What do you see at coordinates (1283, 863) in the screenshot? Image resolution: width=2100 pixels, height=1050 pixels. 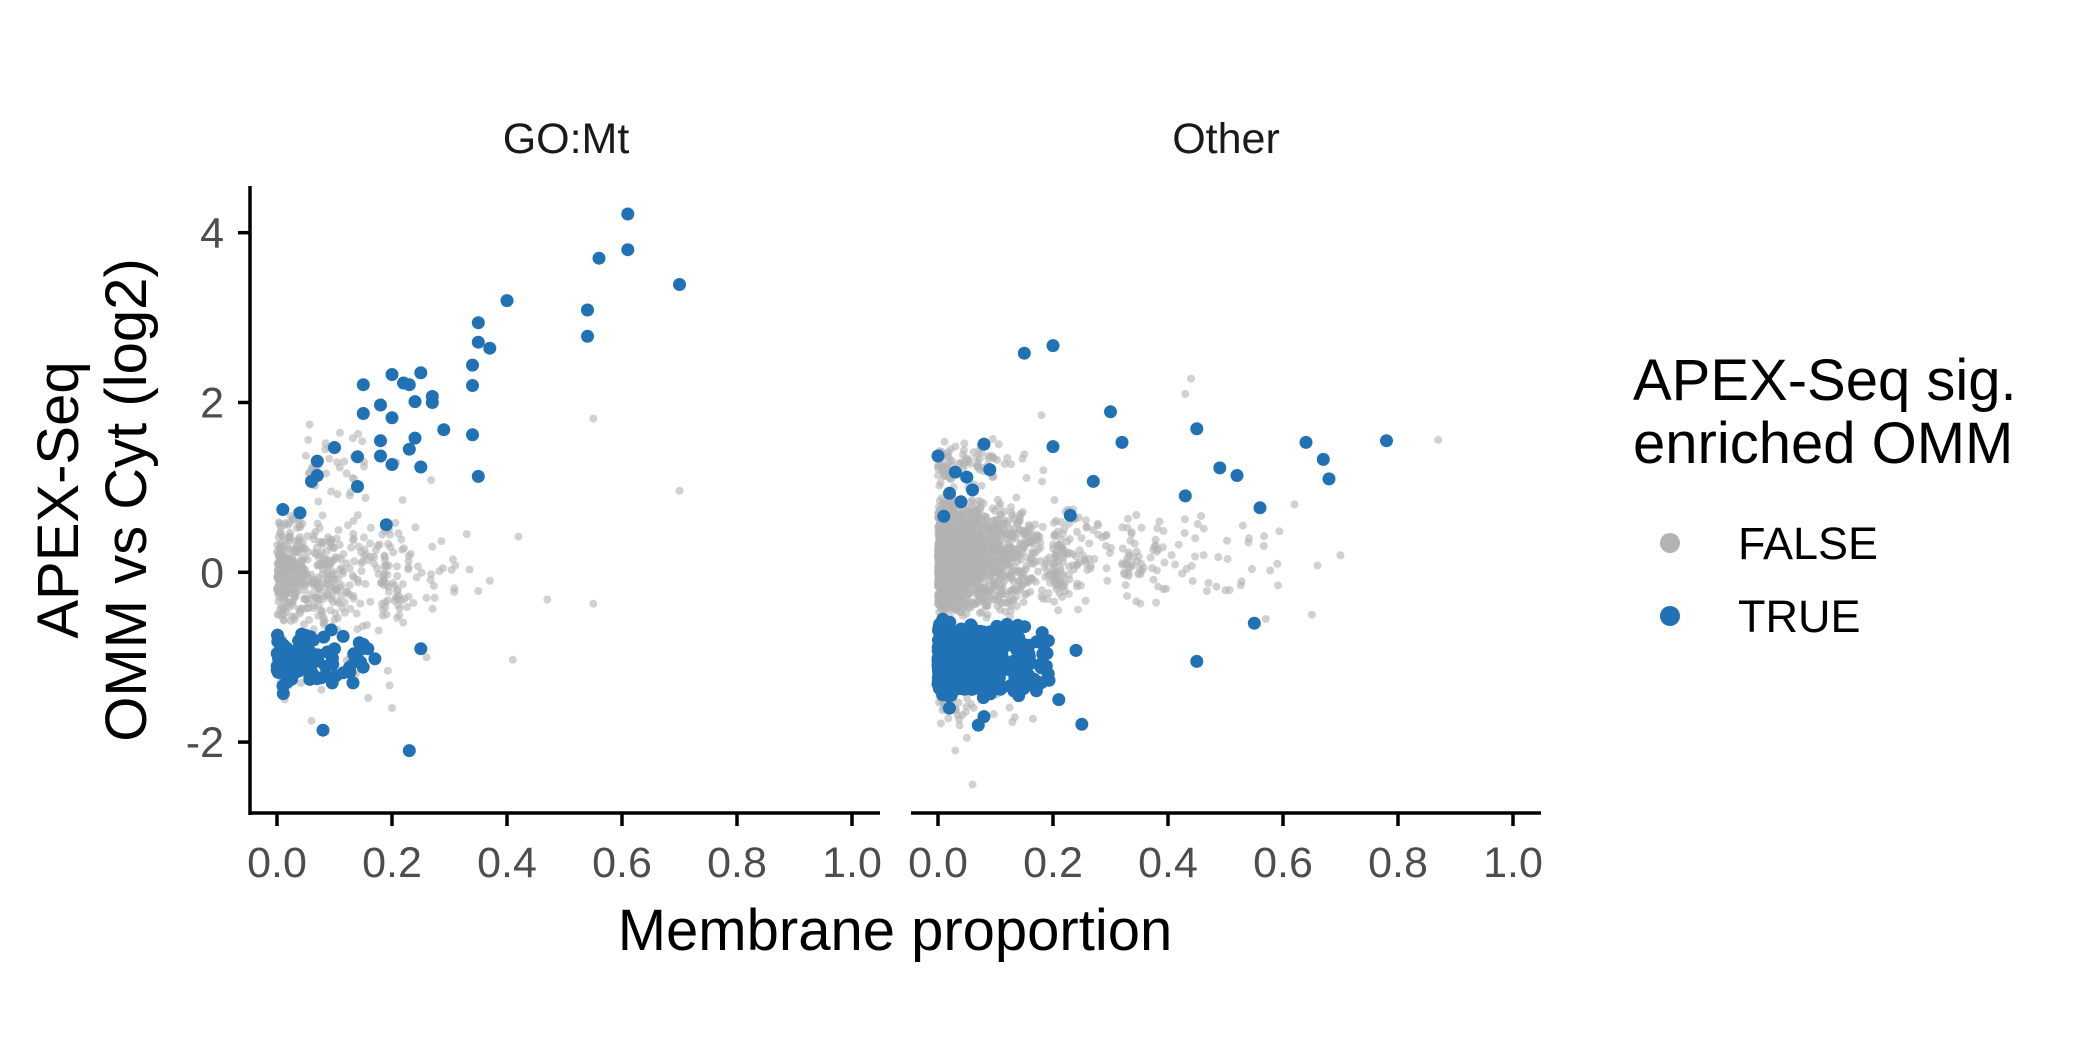 I see `x-tick-label-other: 0.6` at bounding box center [1283, 863].